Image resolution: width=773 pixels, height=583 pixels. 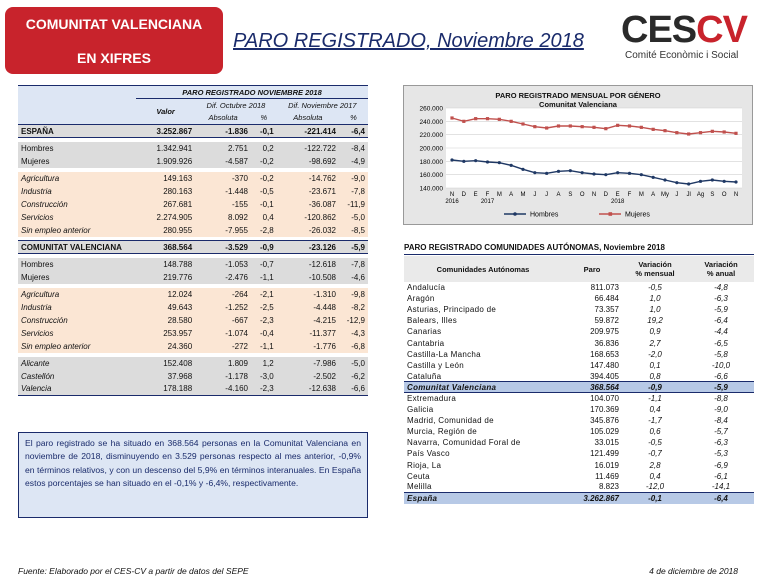 What do you see at coordinates (424, 465) in the screenshot?
I see `ca-name: Rioja, La` at bounding box center [424, 465].